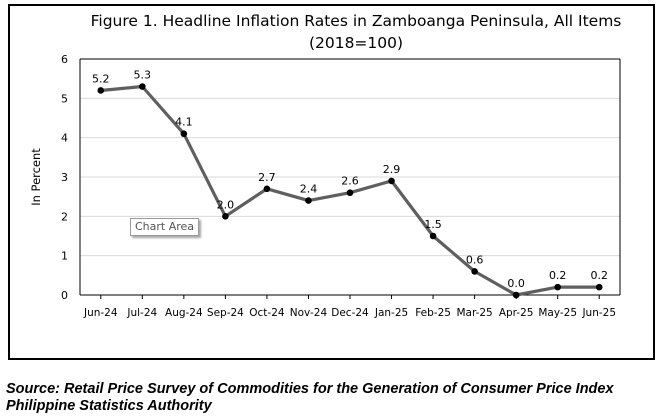 Image resolution: width=668 pixels, height=420 pixels. What do you see at coordinates (516, 313) in the screenshot?
I see `x-tick-label: Apr-25` at bounding box center [516, 313].